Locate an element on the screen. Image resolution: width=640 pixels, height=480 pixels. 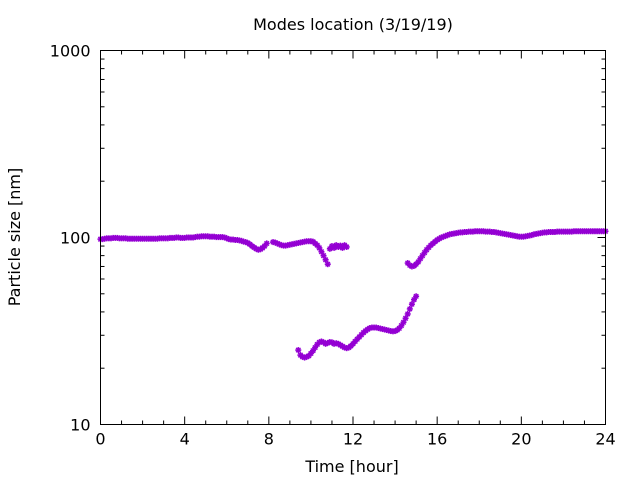
y-tick-label: 100 is located at coordinates (75, 238).